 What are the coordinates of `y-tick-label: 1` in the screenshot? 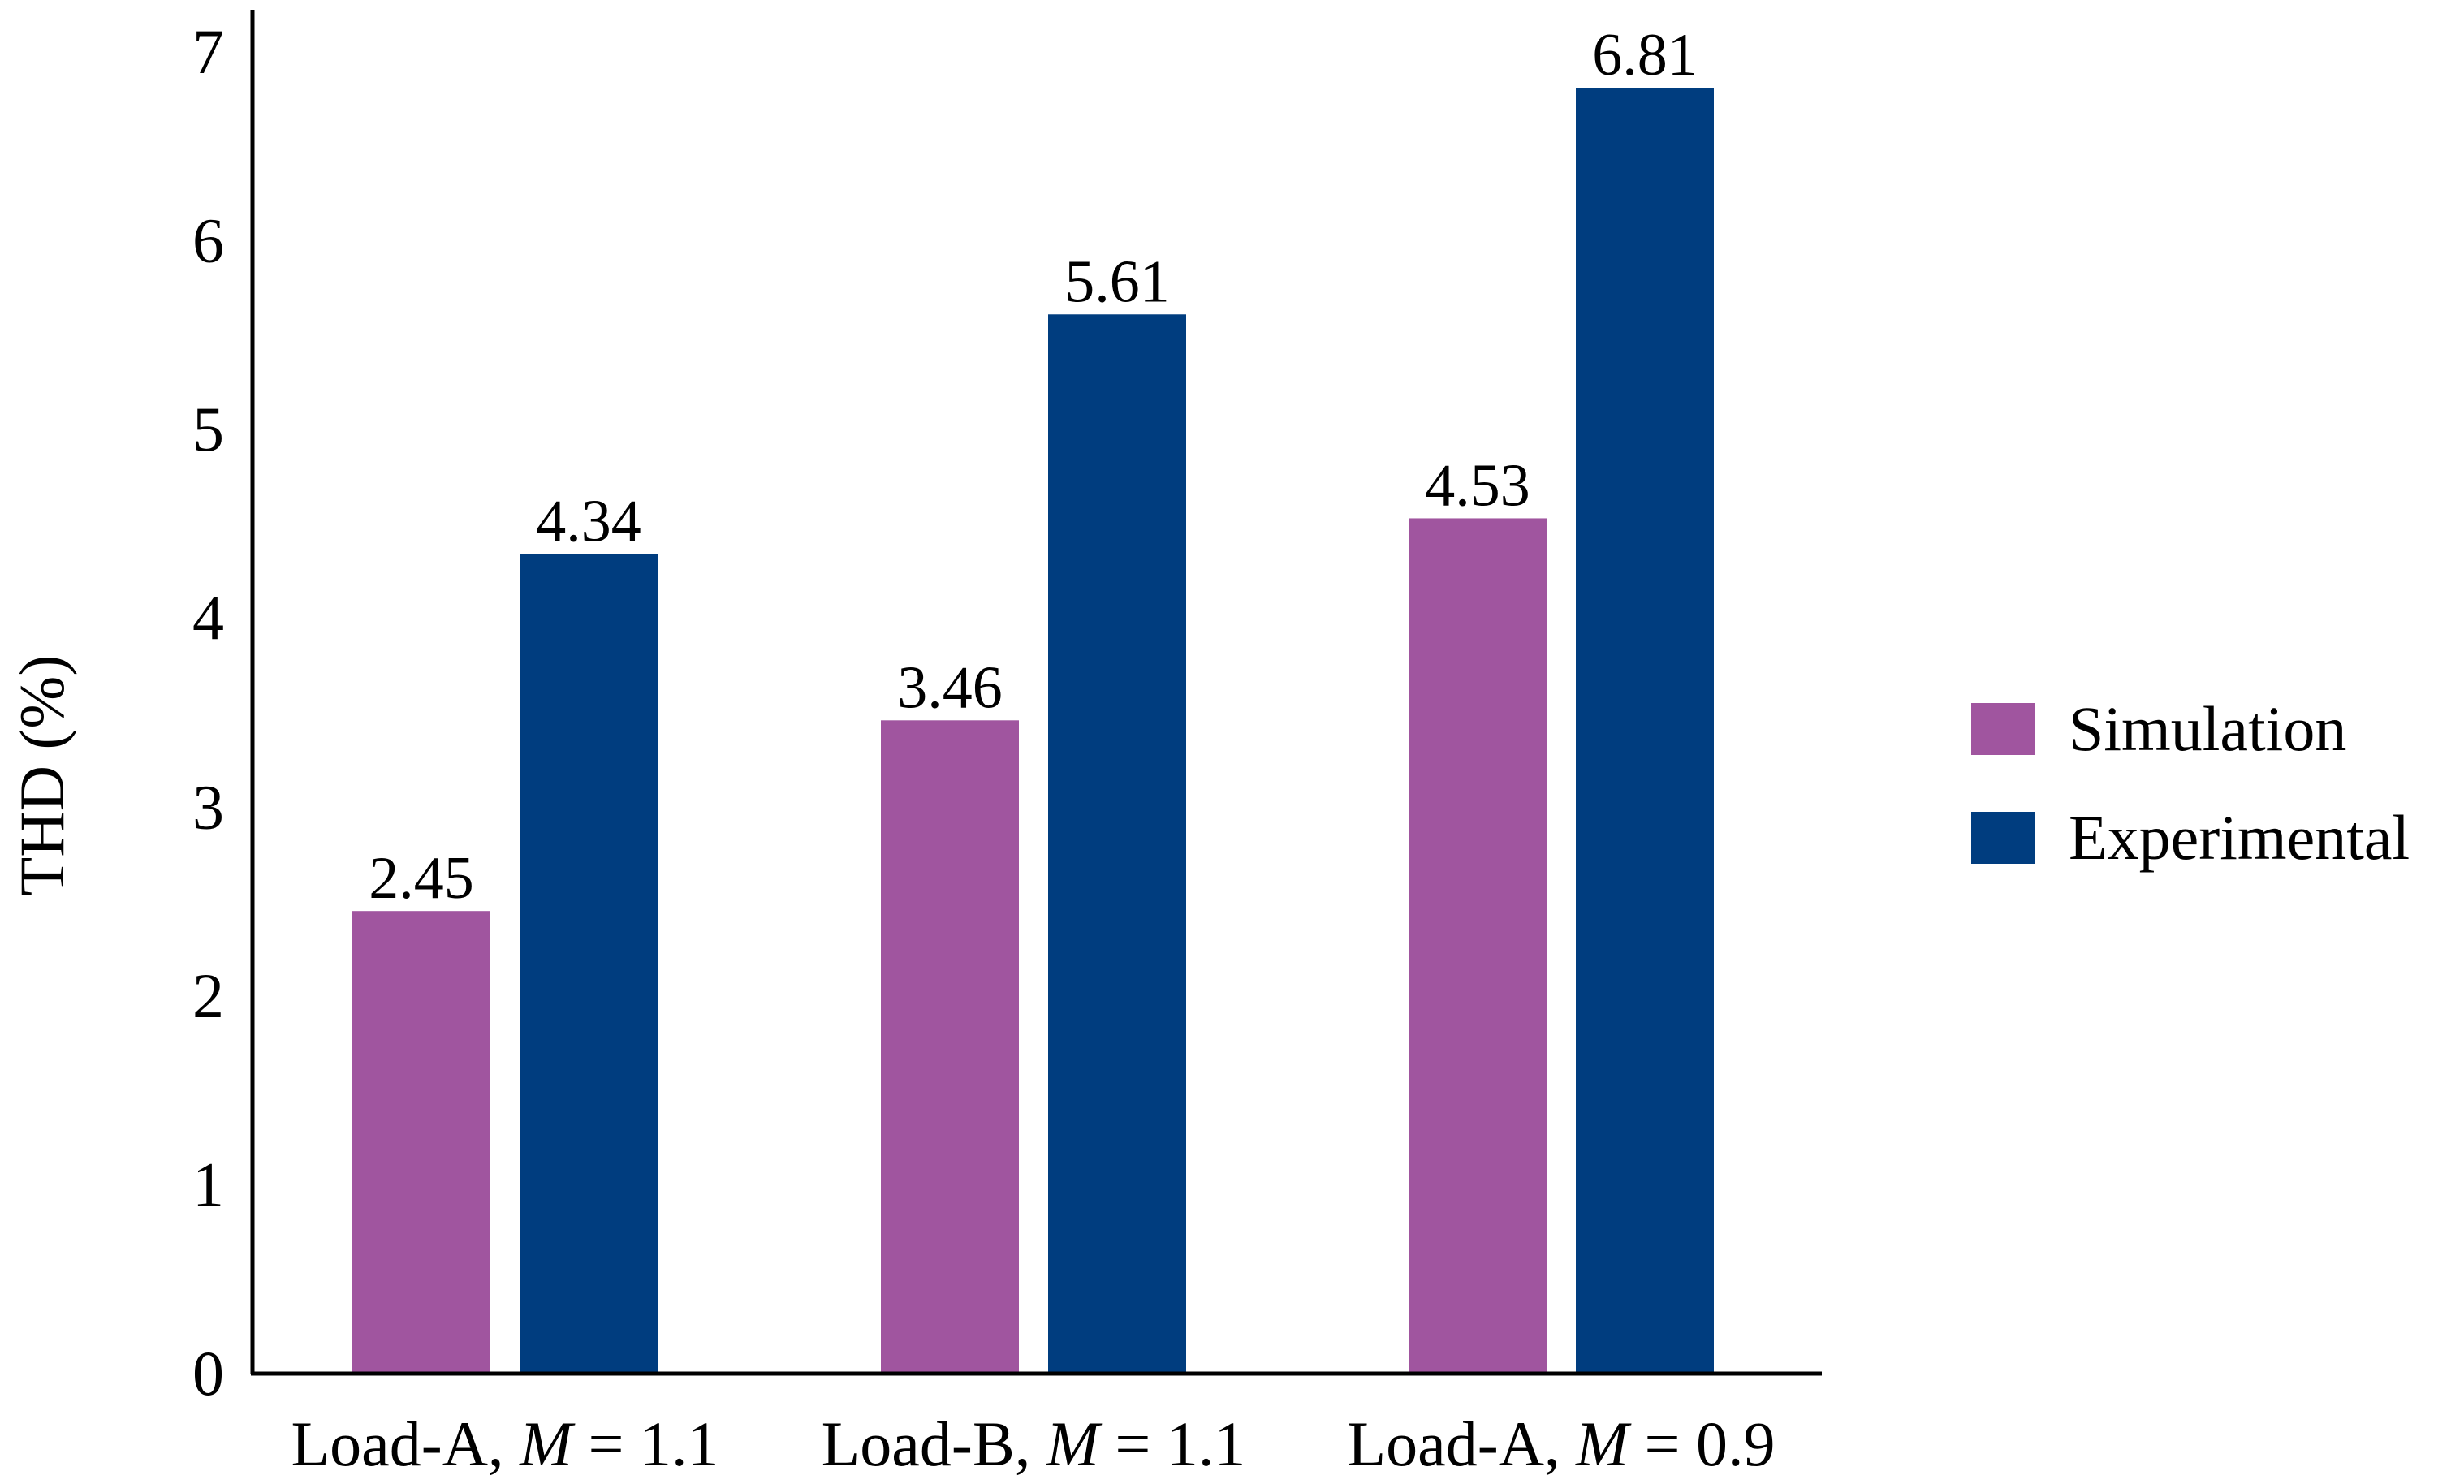 It's located at (208, 1184).